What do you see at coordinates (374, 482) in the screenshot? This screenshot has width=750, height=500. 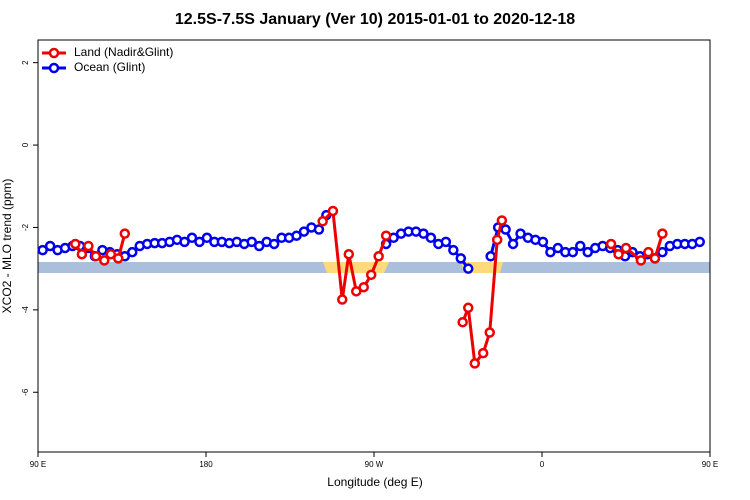 I see `x-axis-label: Longitude (deg E)` at bounding box center [374, 482].